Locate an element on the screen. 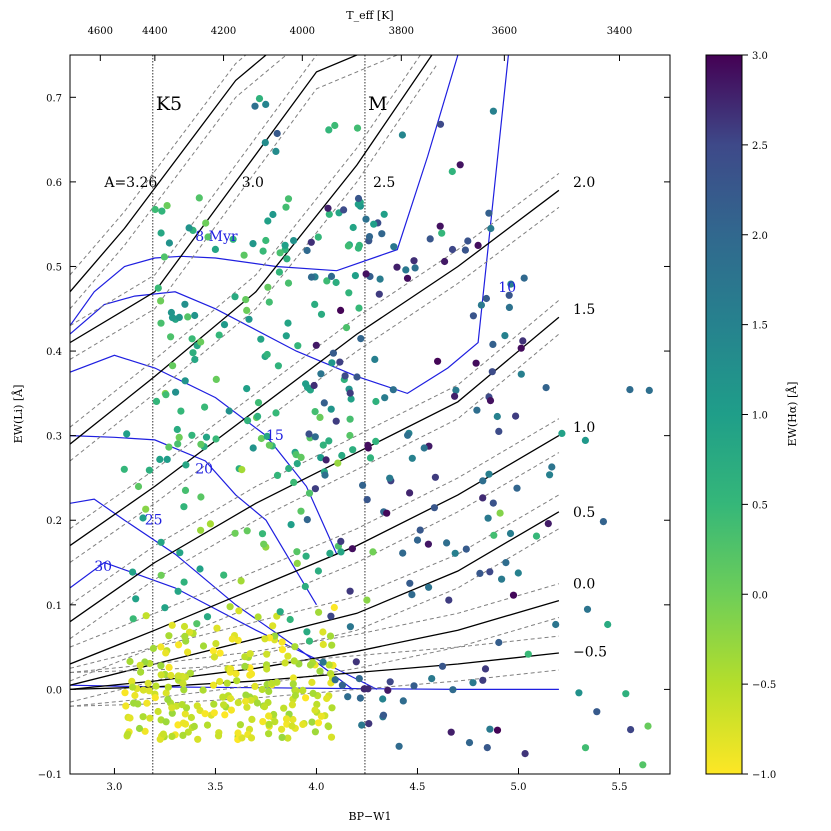  y-tick-label: 0.6 is located at coordinates (54, 183).